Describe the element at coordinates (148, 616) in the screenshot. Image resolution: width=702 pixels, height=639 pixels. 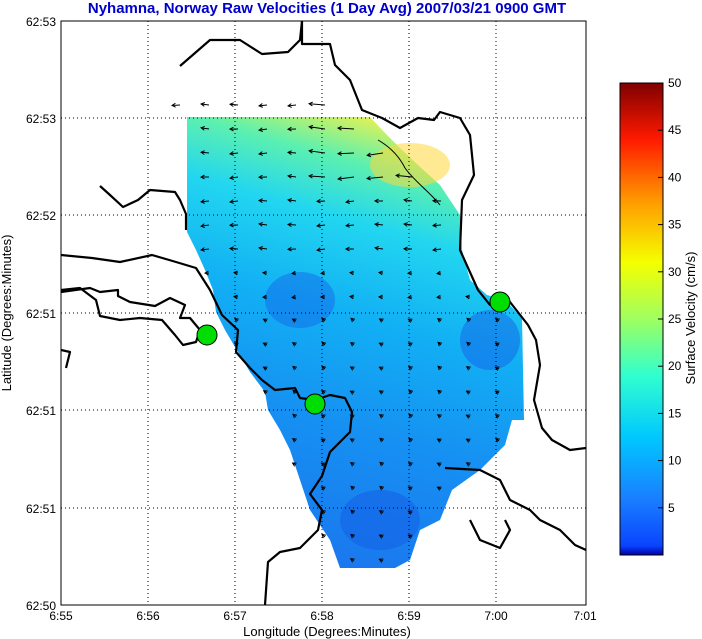
I see `x-tick-label: 6:56` at that location.